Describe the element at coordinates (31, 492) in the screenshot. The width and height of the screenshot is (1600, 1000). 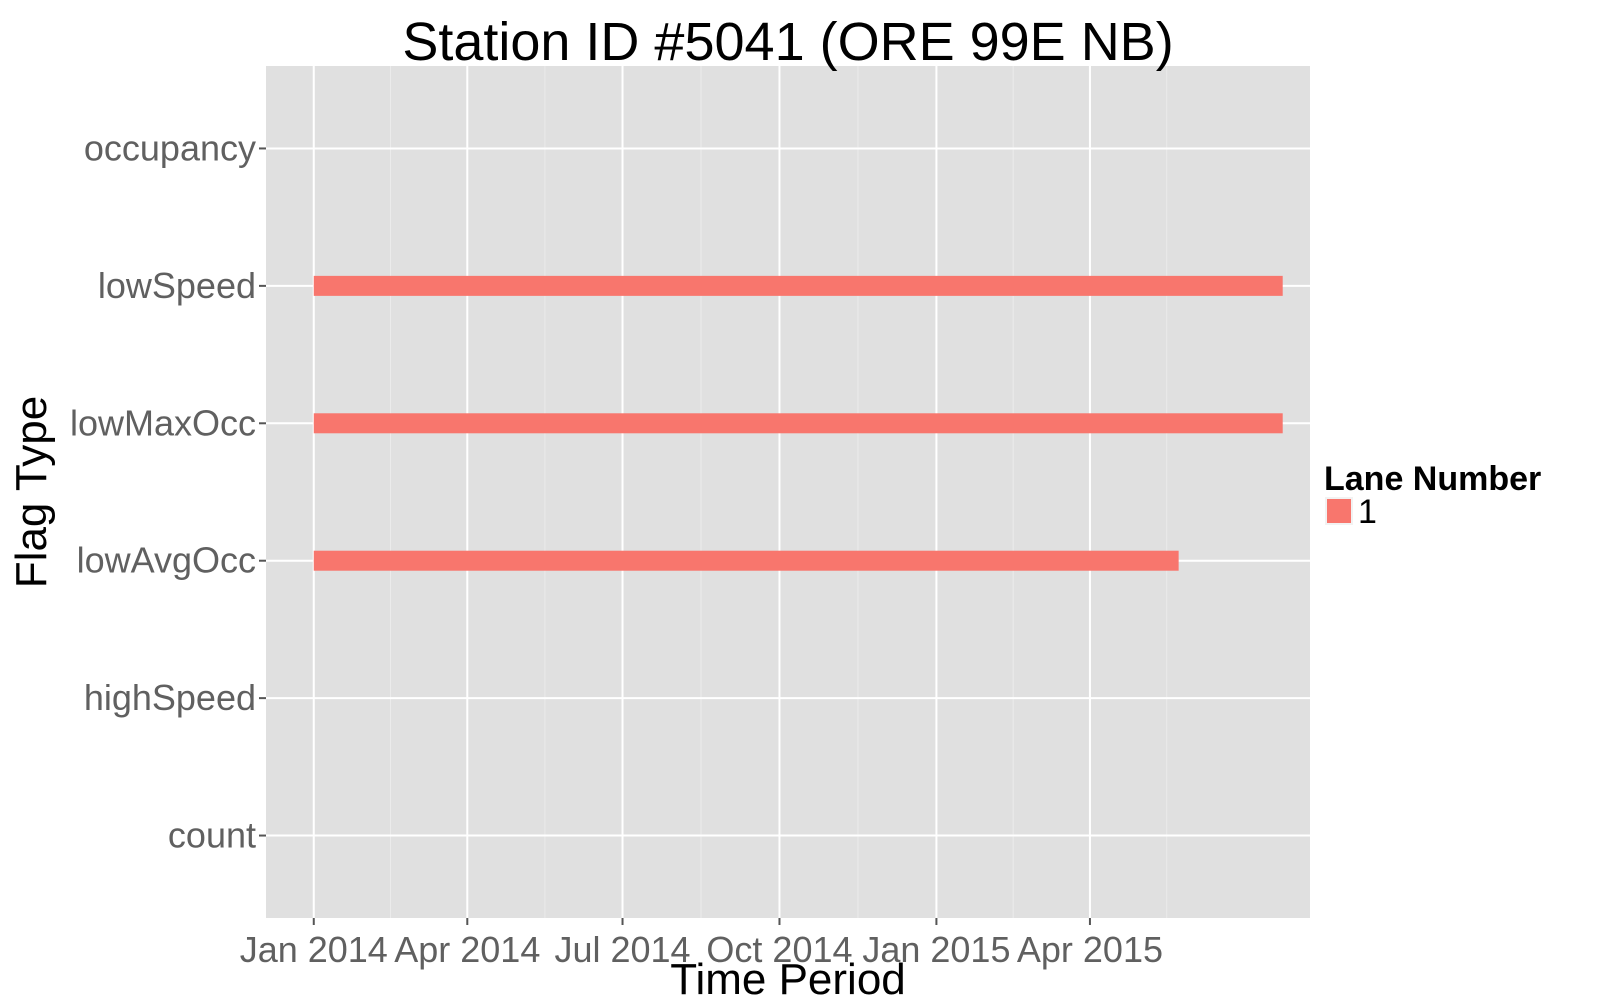
I see `y-axis-title: Flag Type` at that location.